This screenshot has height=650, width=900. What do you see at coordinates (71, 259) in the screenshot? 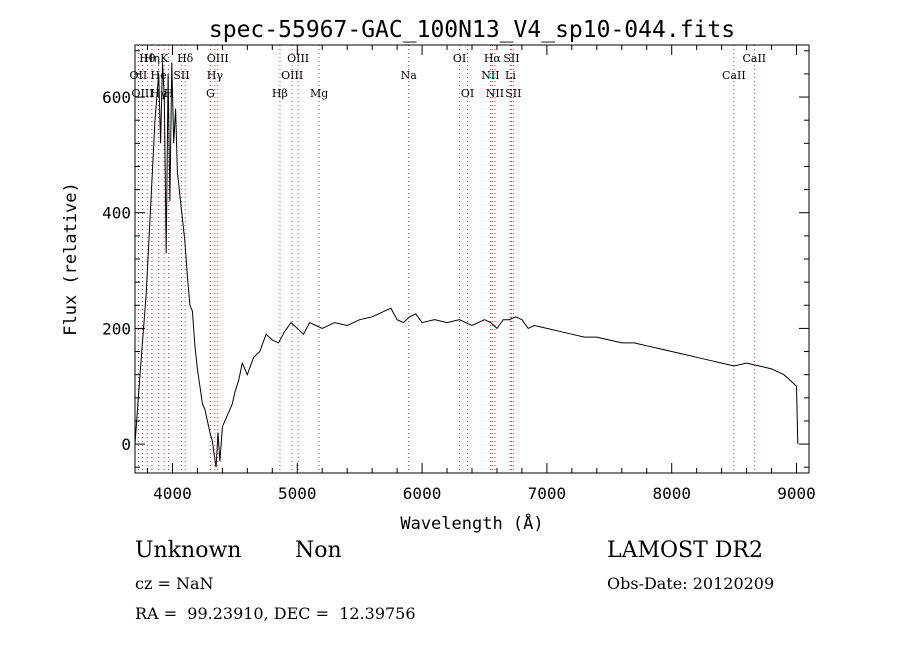
I see `y-axis-label: Flux (relative)` at bounding box center [71, 259].